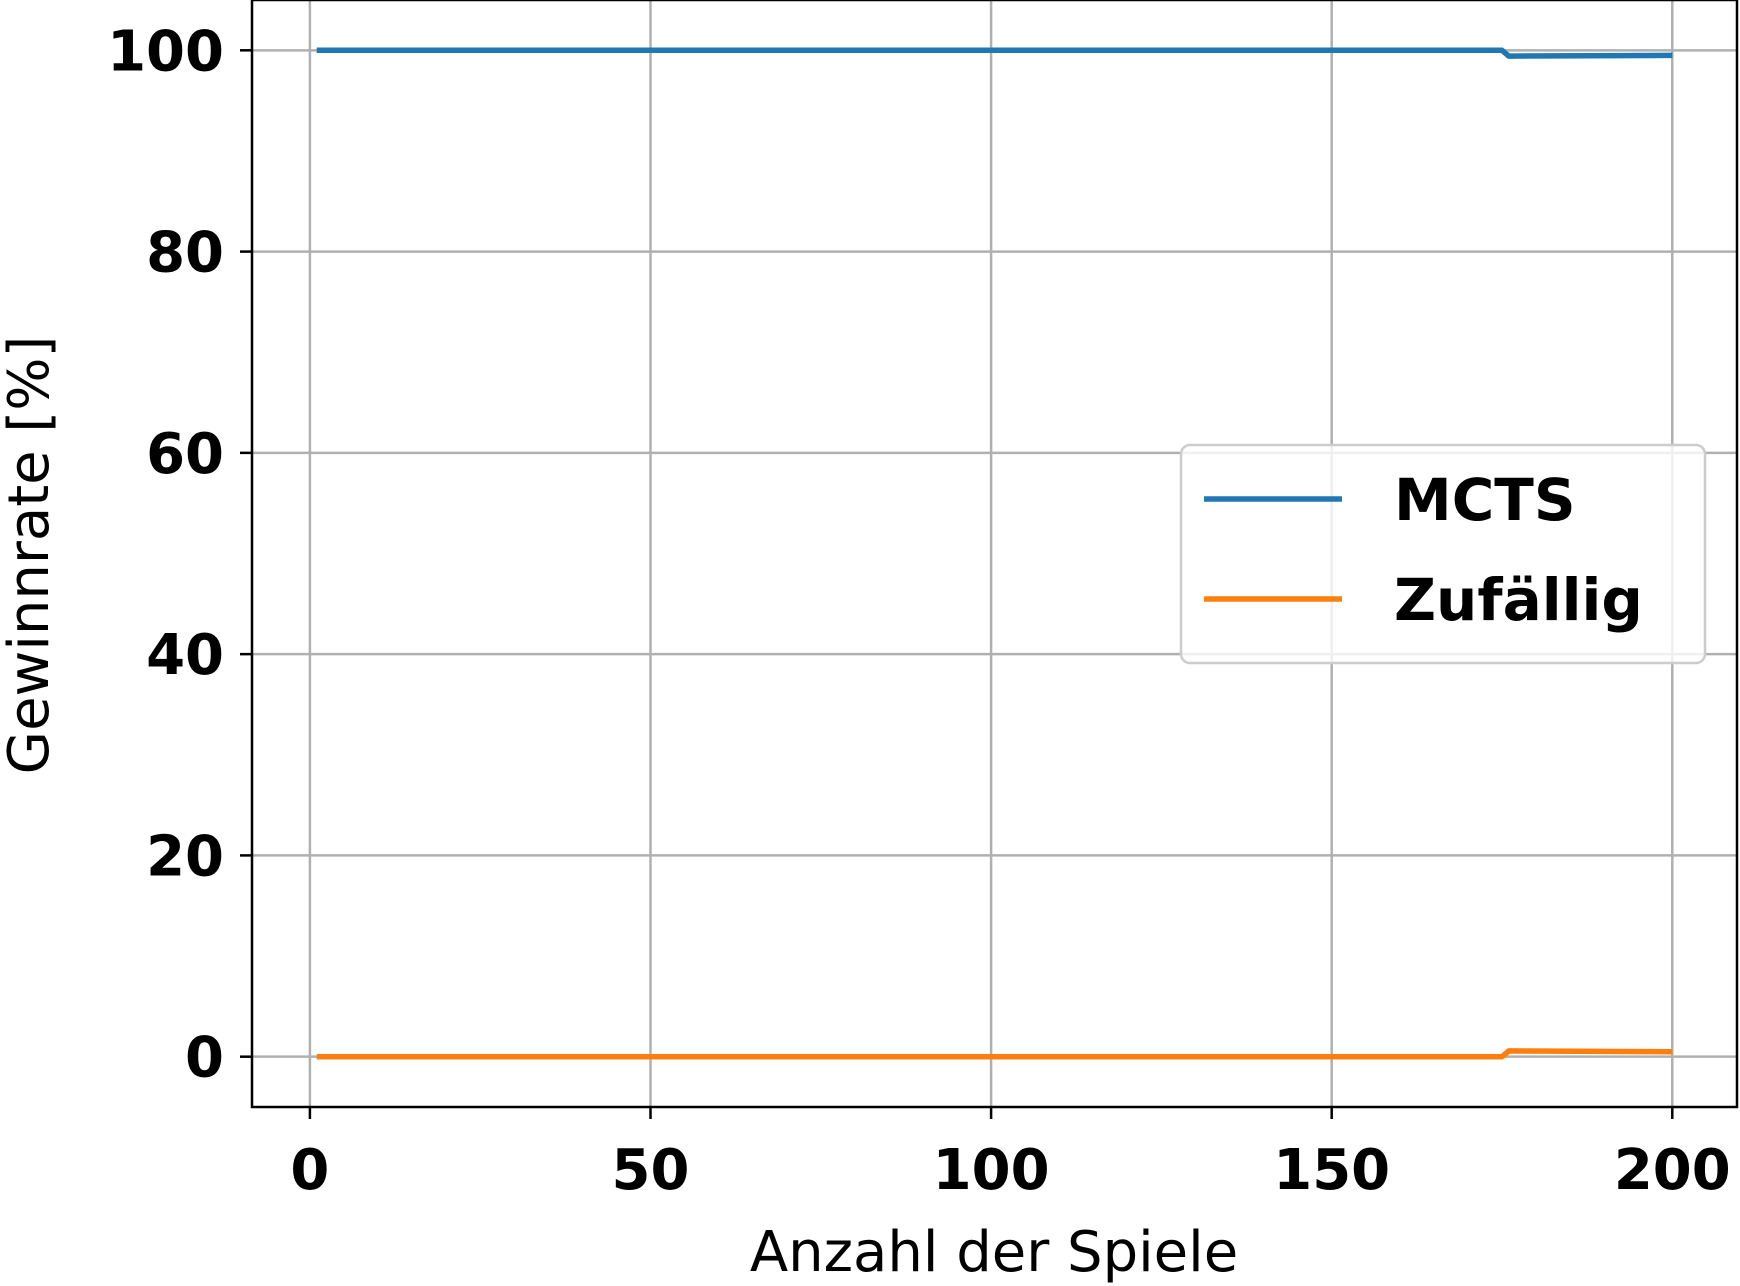 The image size is (1740, 1286). What do you see at coordinates (994, 53) in the screenshot?
I see `series-line-mcts` at bounding box center [994, 53].